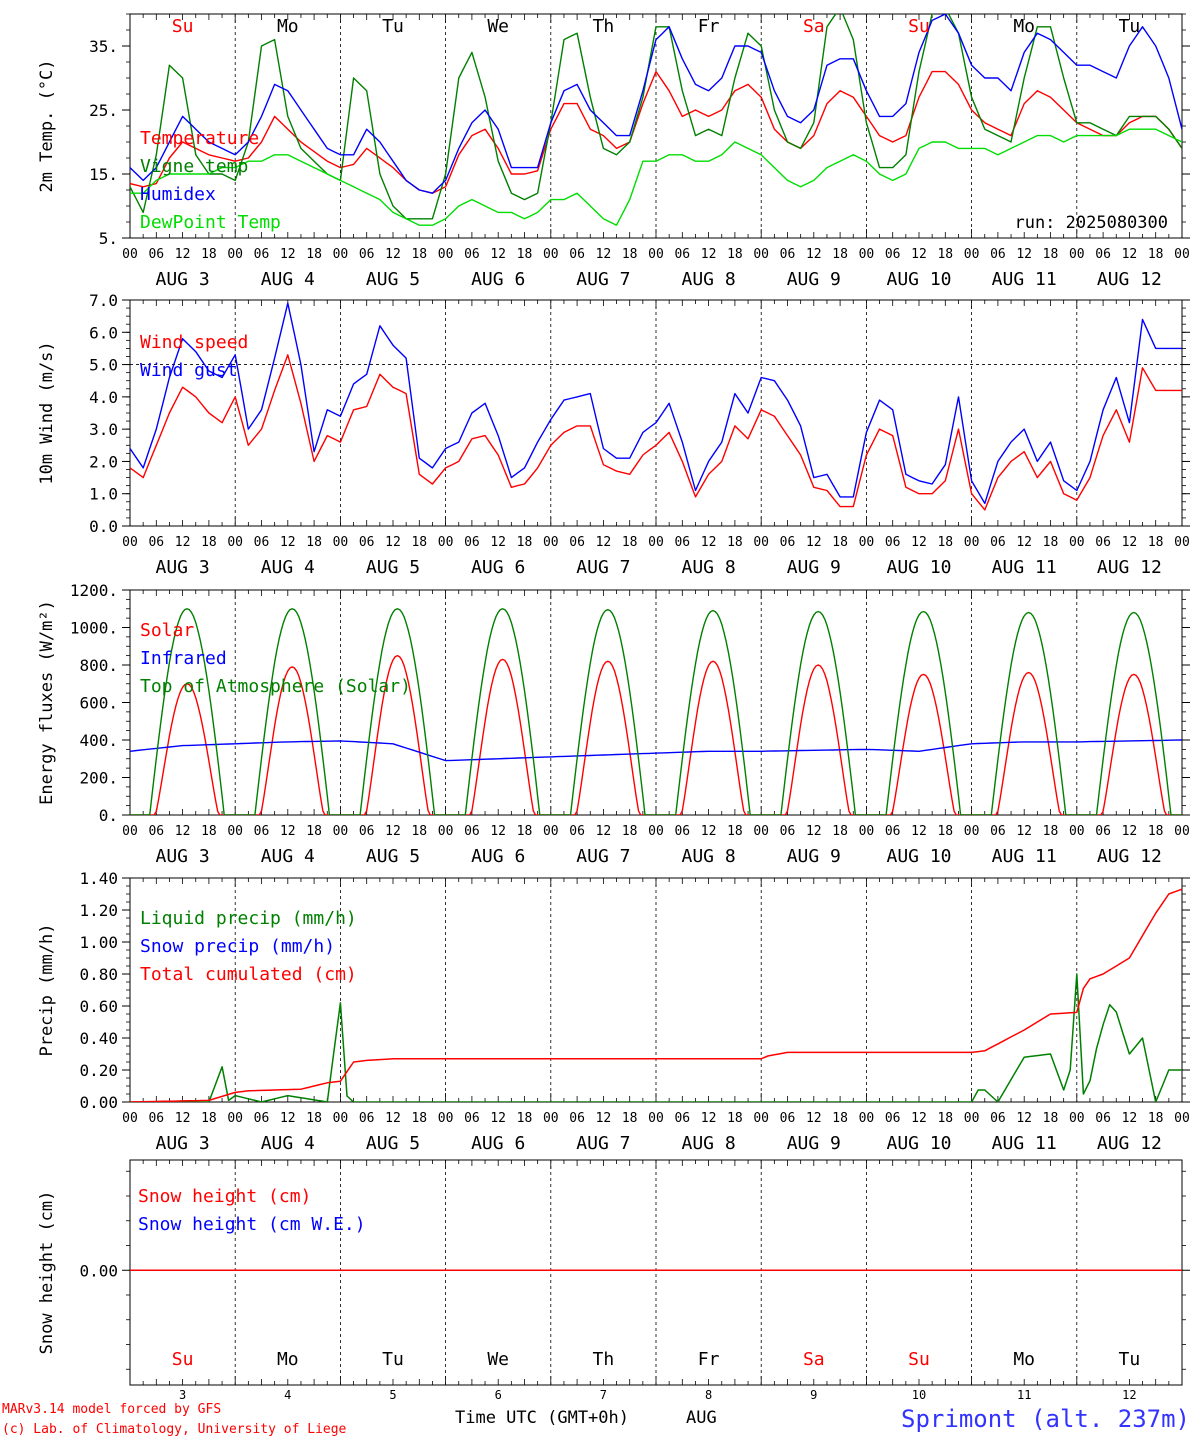  What do you see at coordinates (94, 590) in the screenshot?
I see `y-tick-label: 1200.` at bounding box center [94, 590].